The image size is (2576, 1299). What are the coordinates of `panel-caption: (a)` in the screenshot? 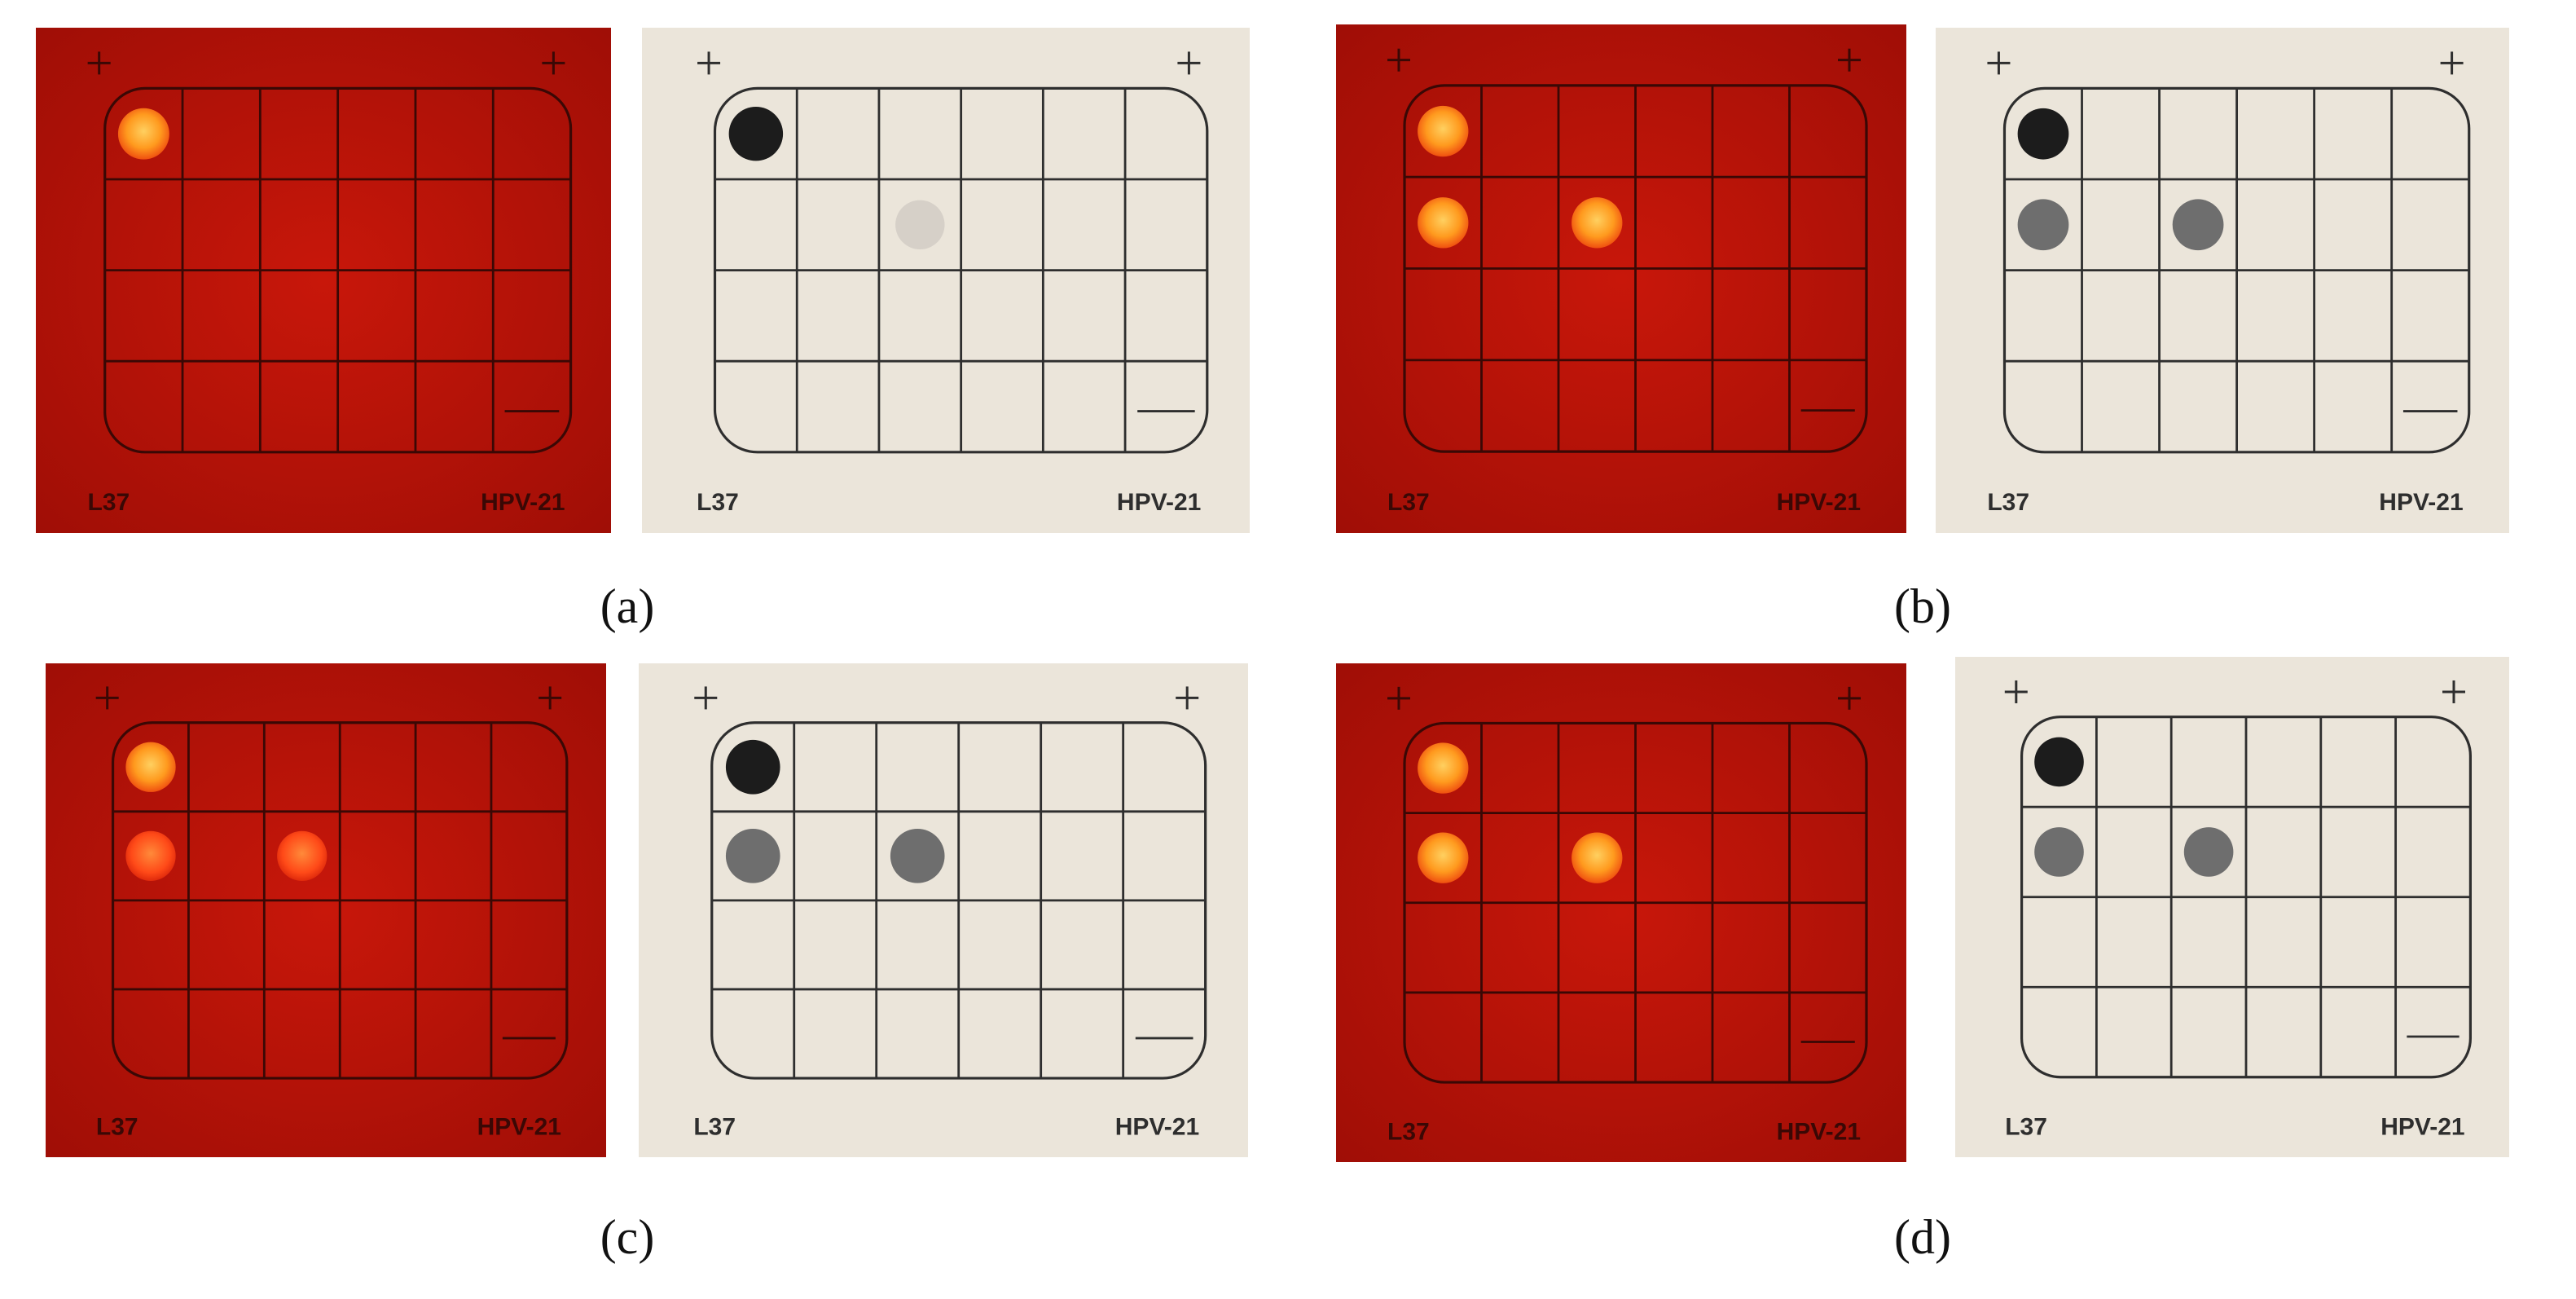 It's located at (627, 606).